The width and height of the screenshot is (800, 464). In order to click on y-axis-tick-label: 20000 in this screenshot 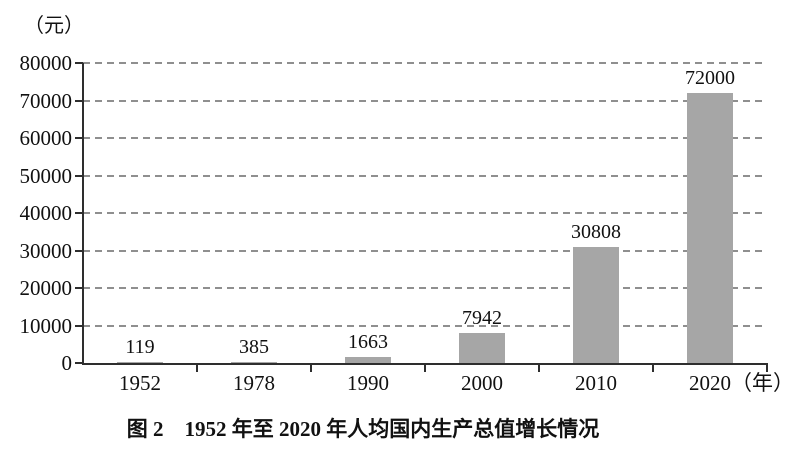, I will do `click(46, 288)`.